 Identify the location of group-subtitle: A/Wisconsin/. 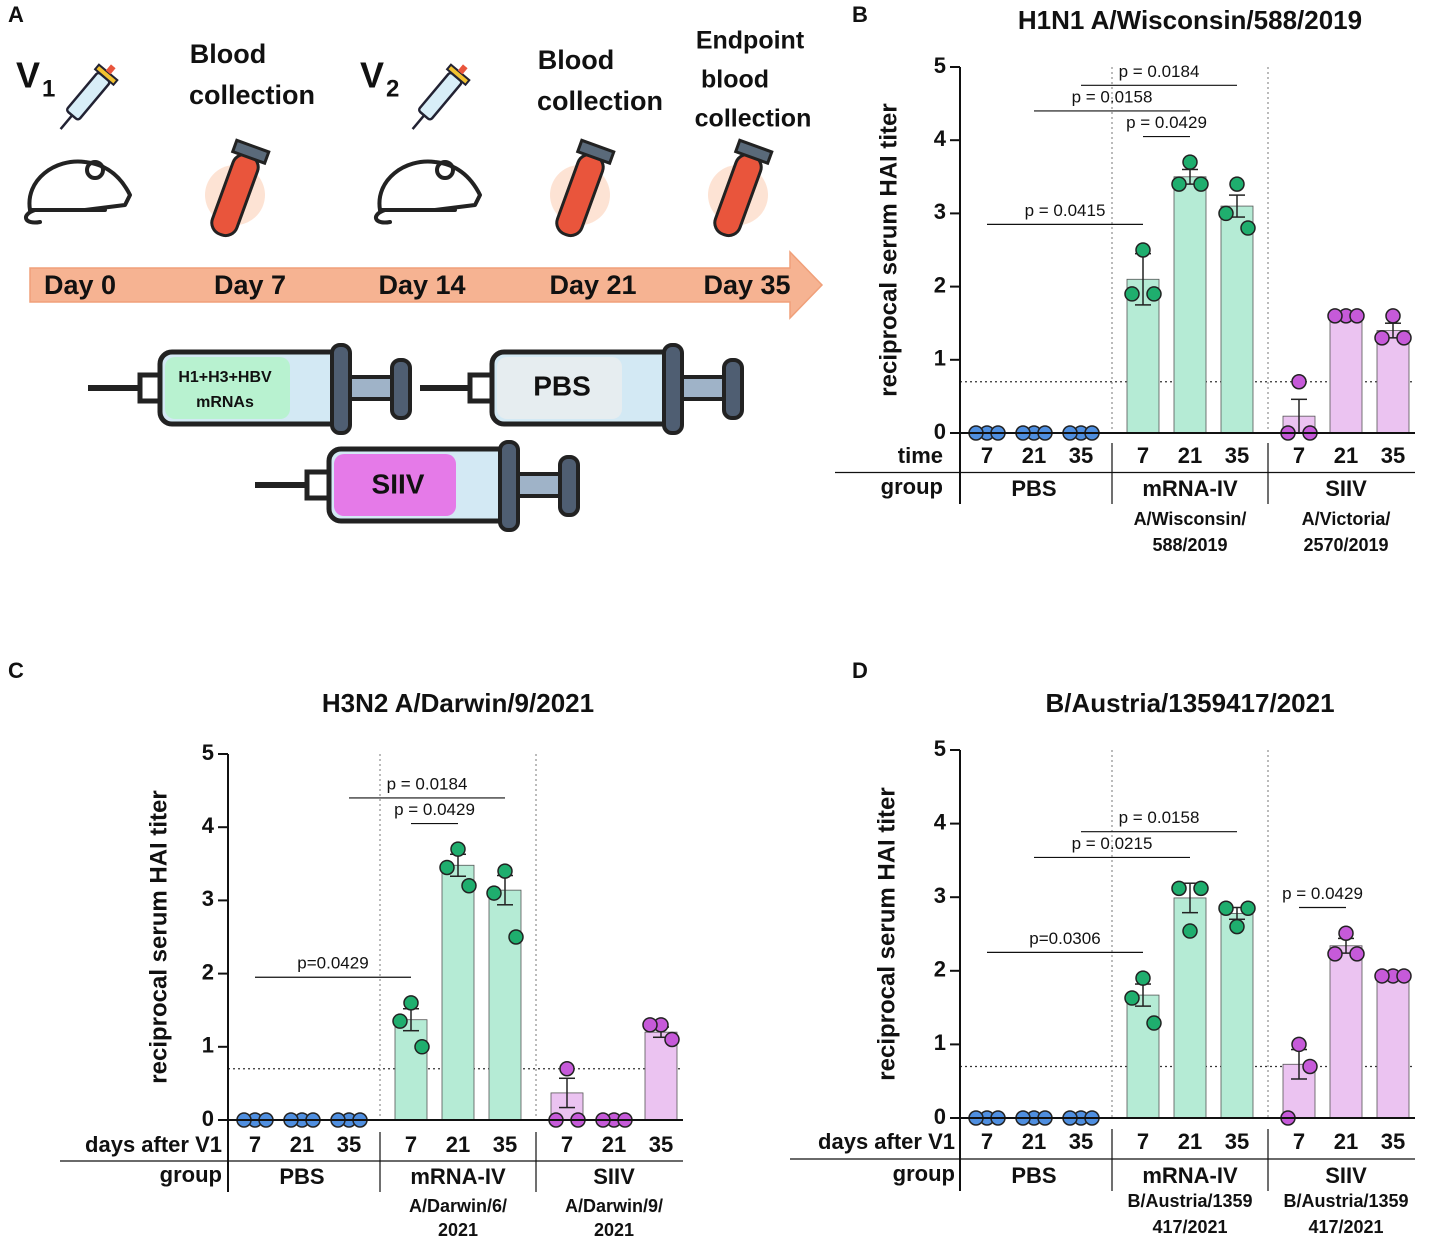
(1190, 519).